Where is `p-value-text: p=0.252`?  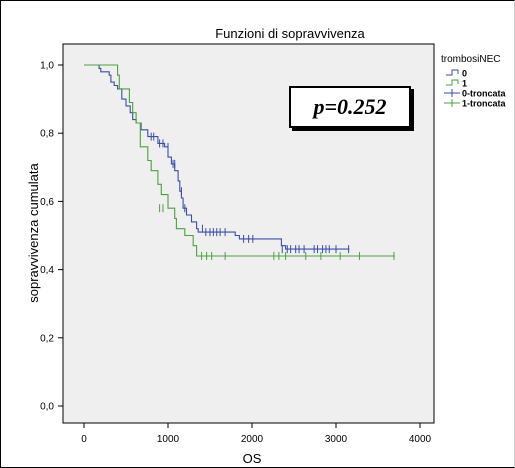 p-value-text: p=0.252 is located at coordinates (350, 106).